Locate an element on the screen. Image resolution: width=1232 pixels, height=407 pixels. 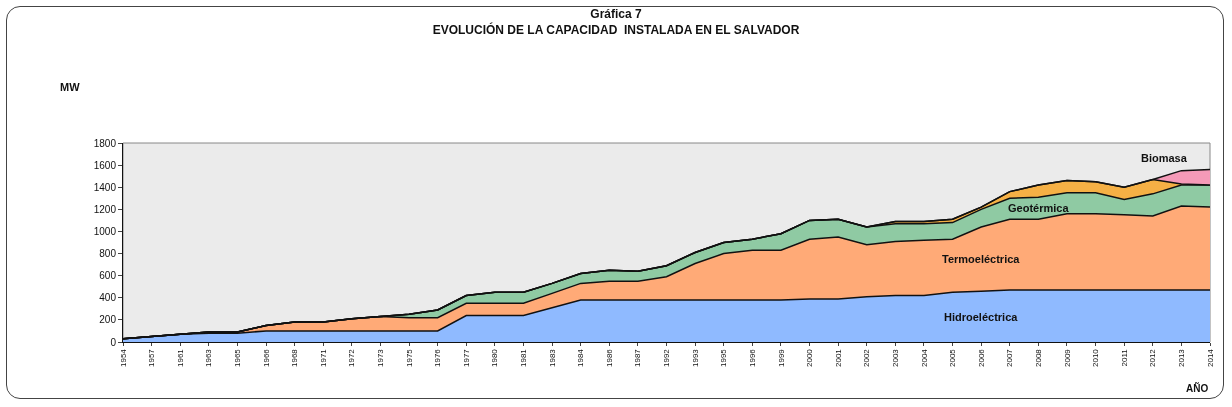
x-tick-label: 2002 is located at coordinates (867, 357).